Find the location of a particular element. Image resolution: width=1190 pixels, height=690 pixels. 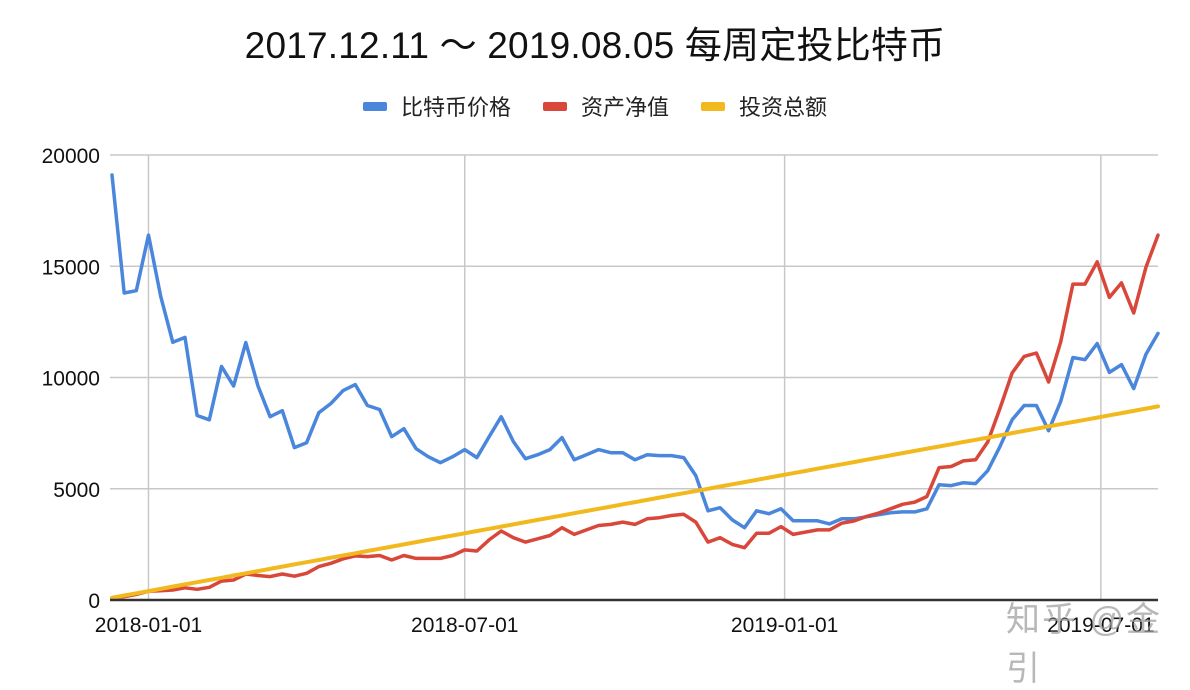

y-tick-label: 15000 is located at coordinates (71, 267).